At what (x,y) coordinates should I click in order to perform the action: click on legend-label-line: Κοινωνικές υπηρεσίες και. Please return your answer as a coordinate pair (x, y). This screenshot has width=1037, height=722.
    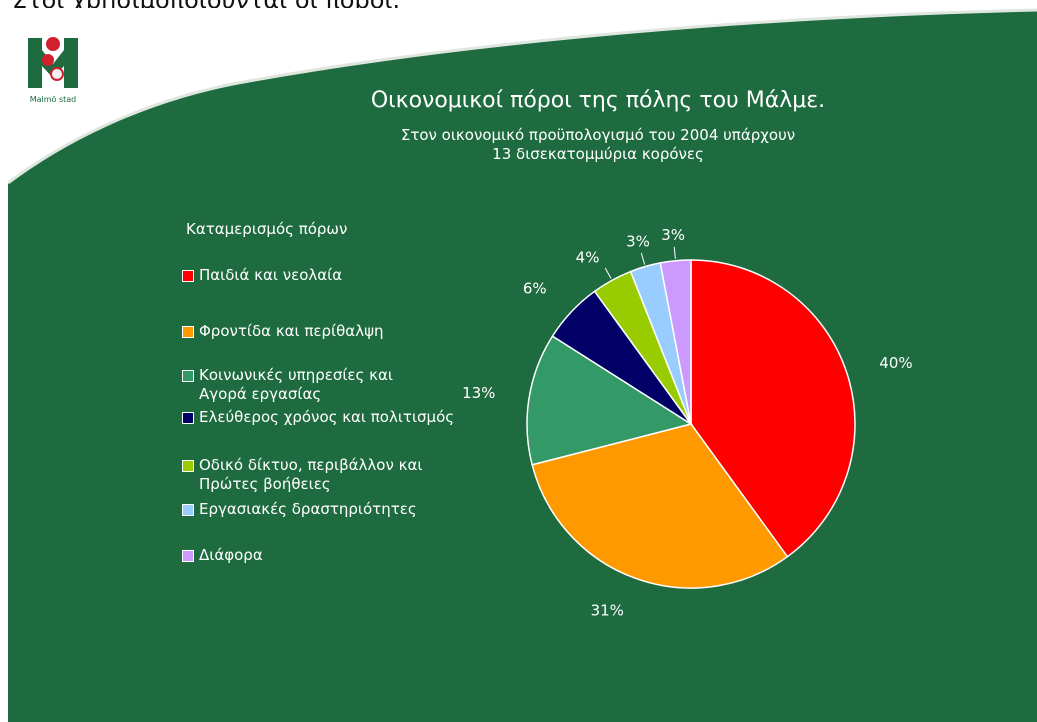
    Looking at the image, I should click on (296, 375).